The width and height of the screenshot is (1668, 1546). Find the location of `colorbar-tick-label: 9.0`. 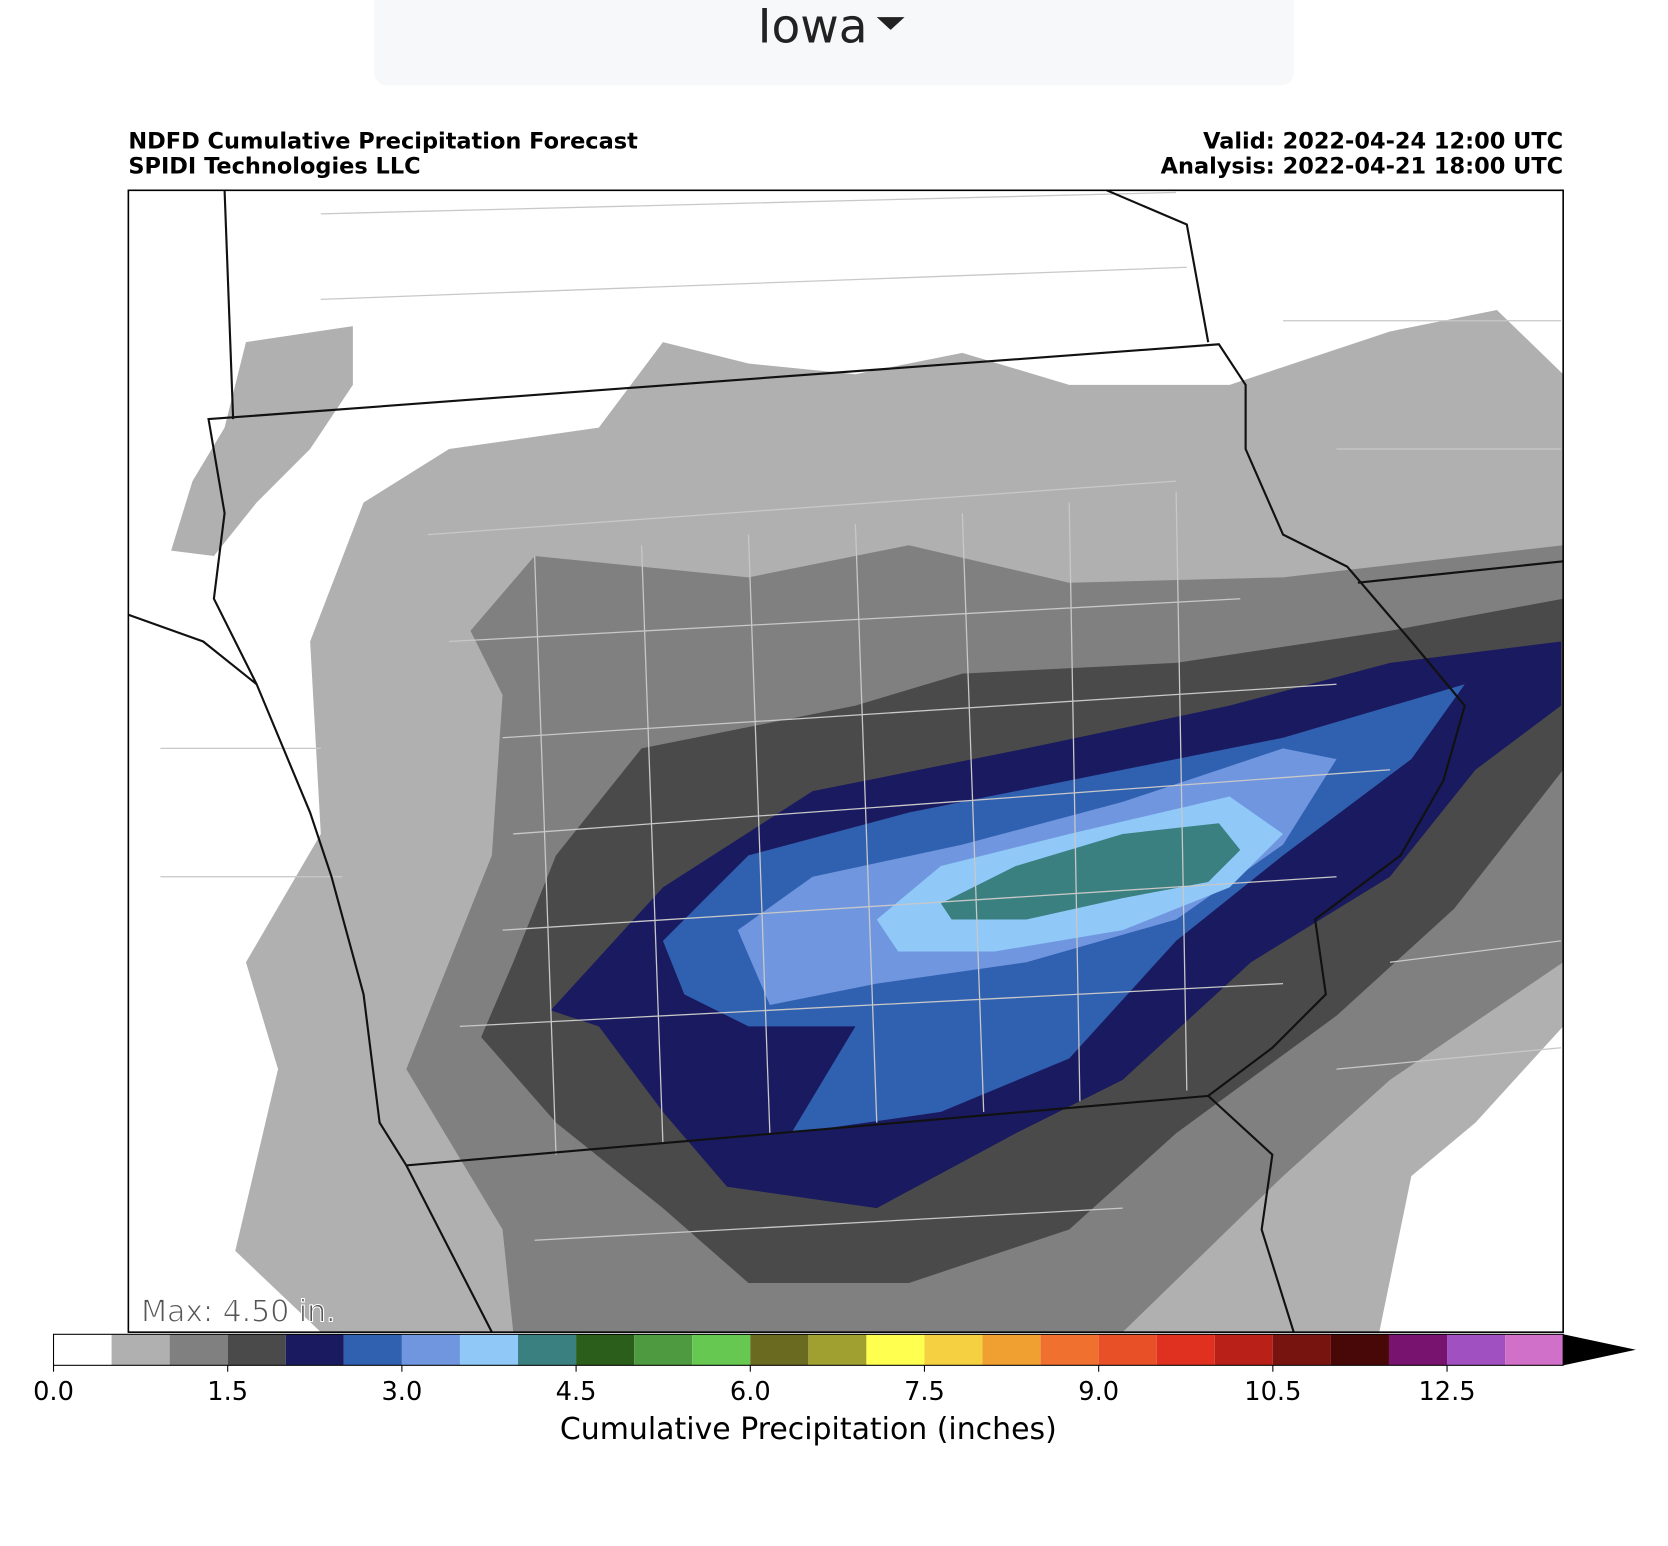

colorbar-tick-label: 9.0 is located at coordinates (1098, 1392).